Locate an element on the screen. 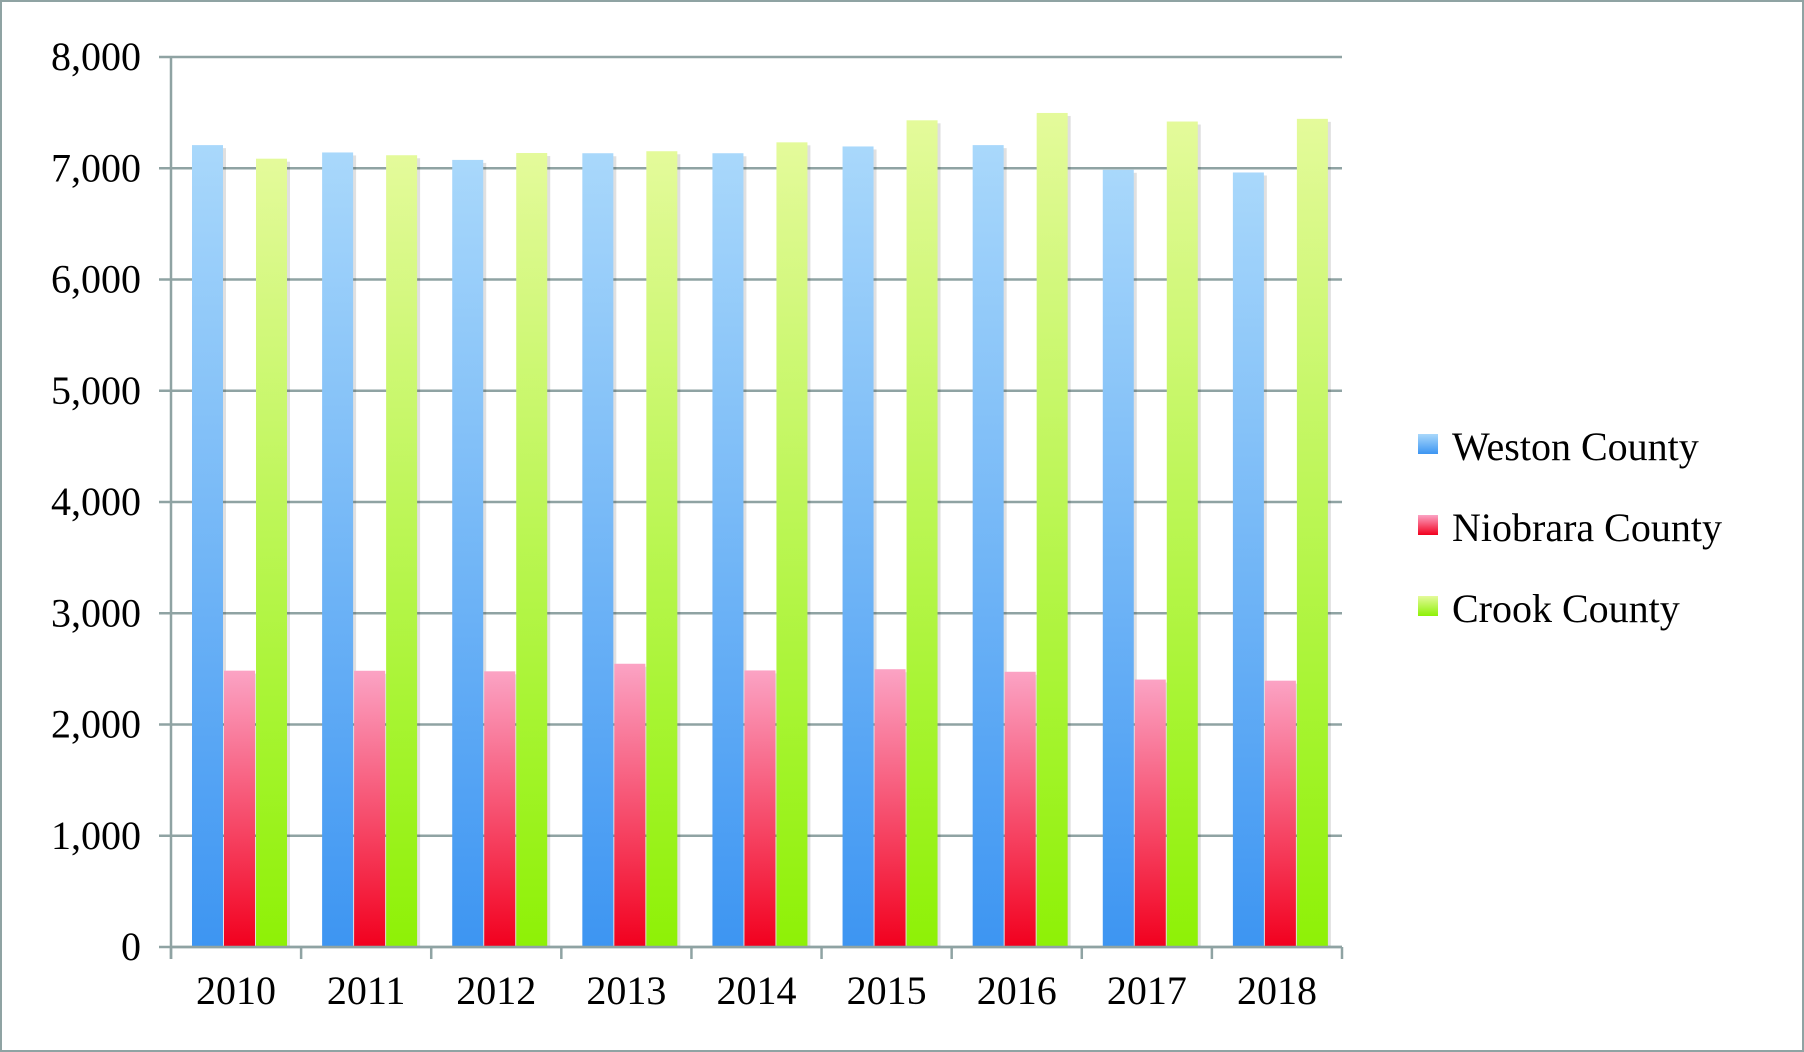  bar-niobrara-county-2016 is located at coordinates (1020, 809).